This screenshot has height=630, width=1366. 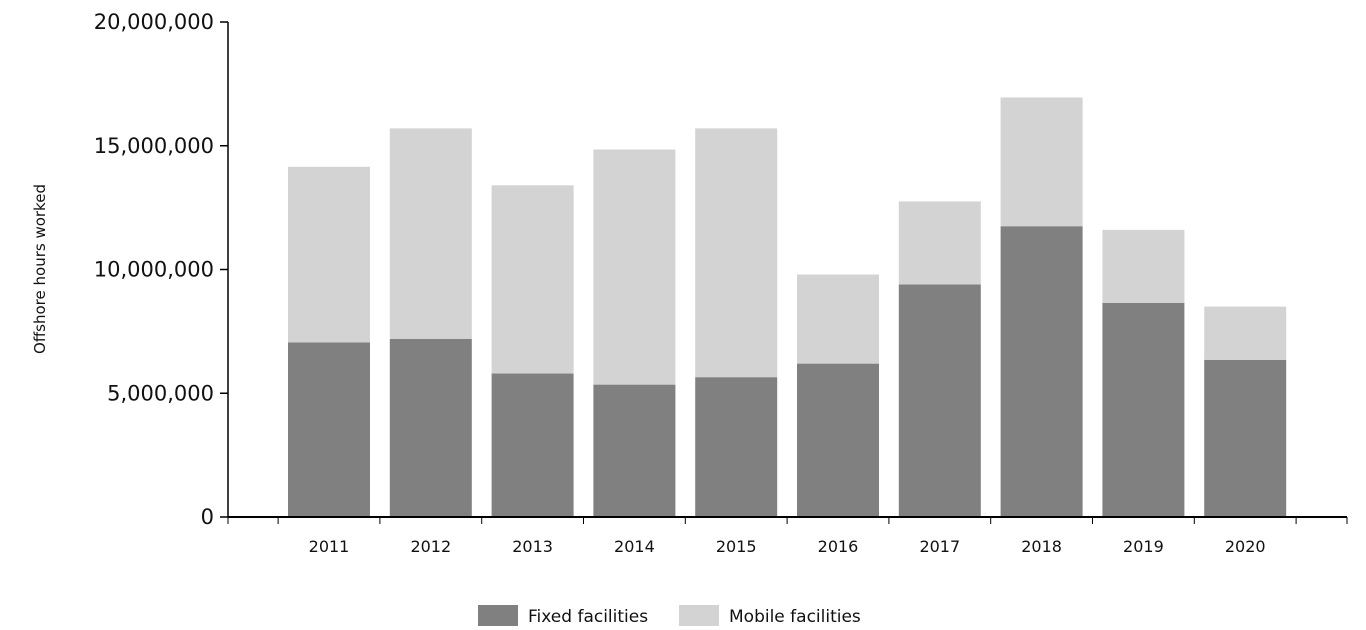 I want to click on x-ticks-group: 2011 2012 2013 2014 2015 2016 2017 2018 2019 2020, so click(x=787, y=536).